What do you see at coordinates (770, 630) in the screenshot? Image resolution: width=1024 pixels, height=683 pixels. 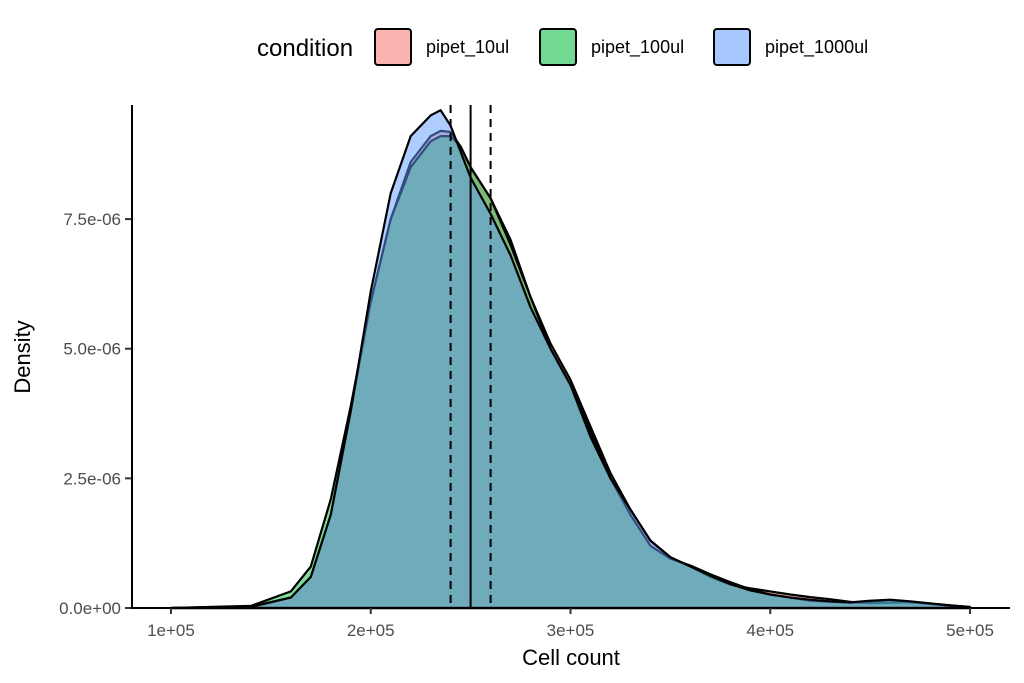 I see `x-tick-label: 4e+05` at bounding box center [770, 630].